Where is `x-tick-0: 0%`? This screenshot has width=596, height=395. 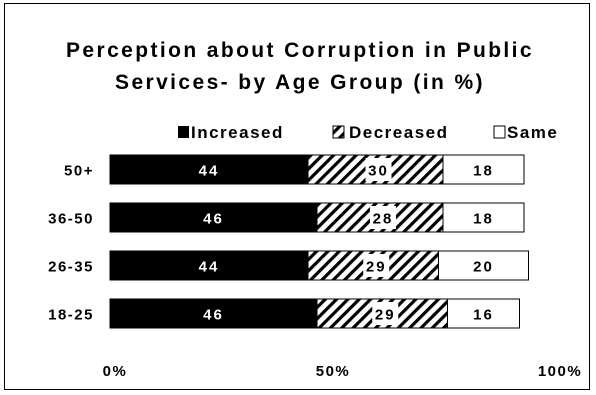 x-tick-0: 0% is located at coordinates (115, 371).